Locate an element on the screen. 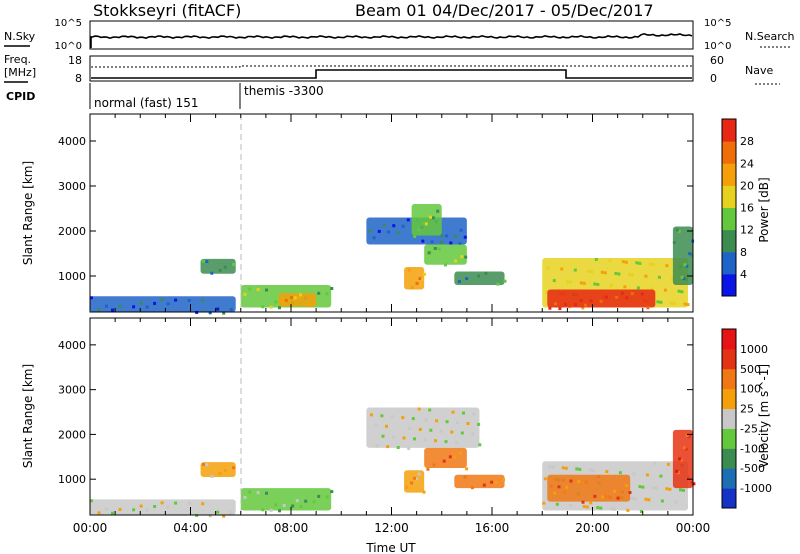  colorbar-tick-label: 12 is located at coordinates (747, 230).